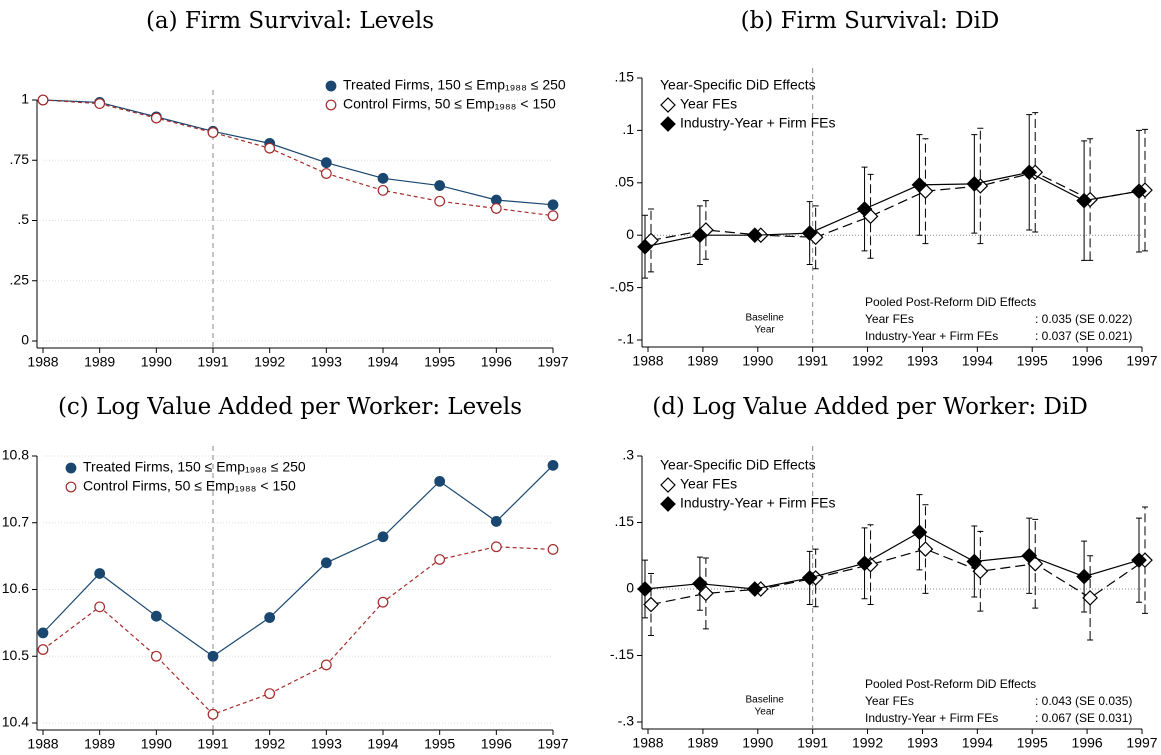  What do you see at coordinates (738, 465) in the screenshot?
I see `legend-title: Year-Specific DiD Effects` at bounding box center [738, 465].